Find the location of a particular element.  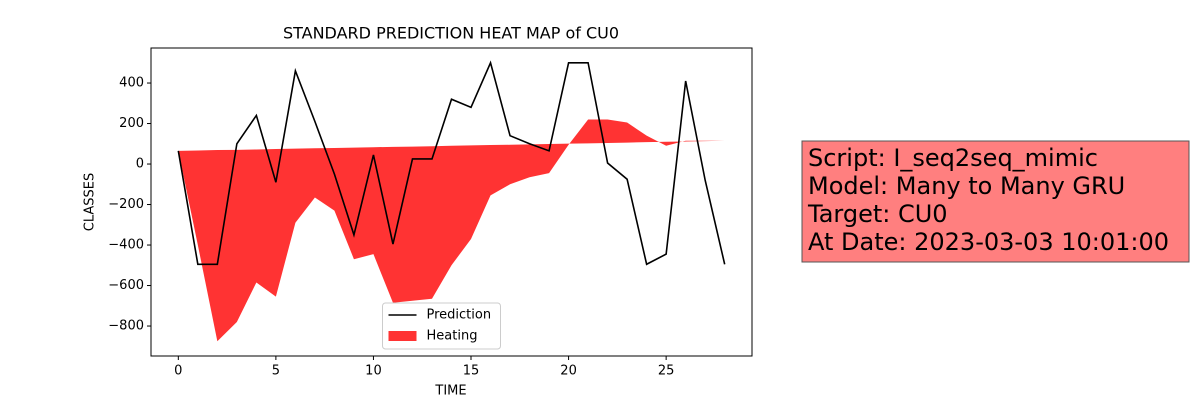

y-axis-label: CLASSES is located at coordinates (90, 202).